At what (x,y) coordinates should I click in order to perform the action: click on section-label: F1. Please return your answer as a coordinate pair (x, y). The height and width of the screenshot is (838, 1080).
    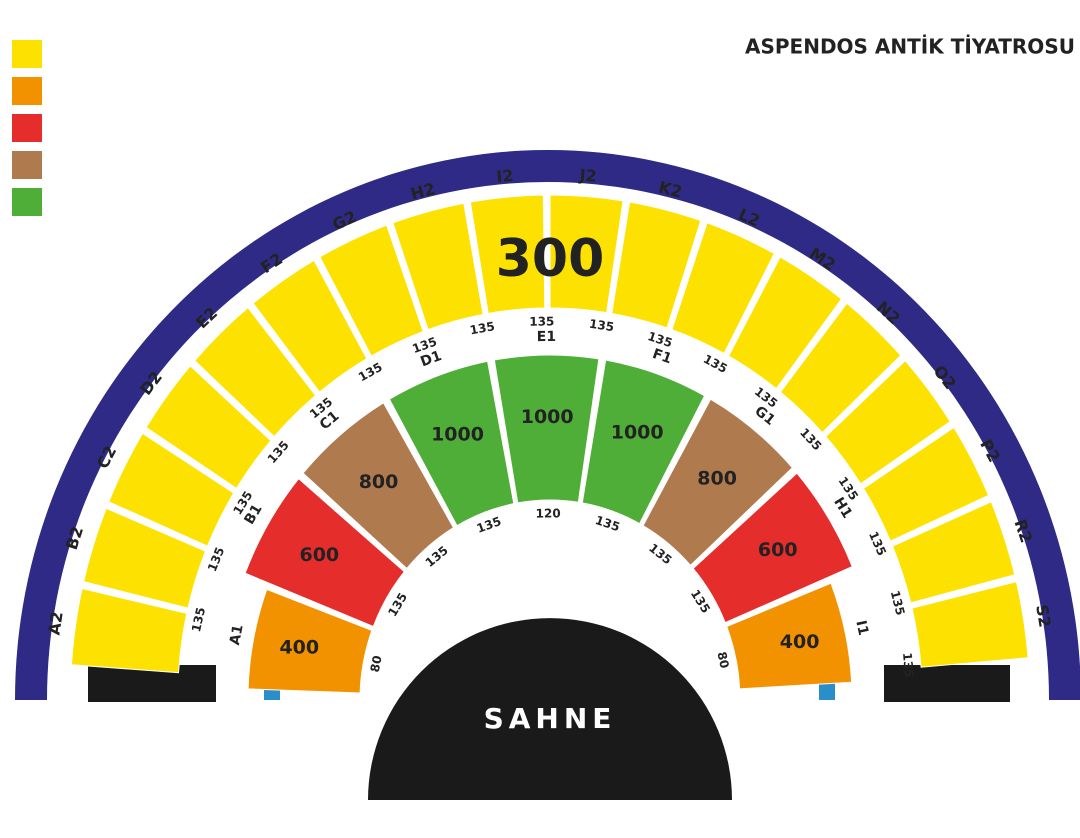
    Looking at the image, I should click on (661, 356).